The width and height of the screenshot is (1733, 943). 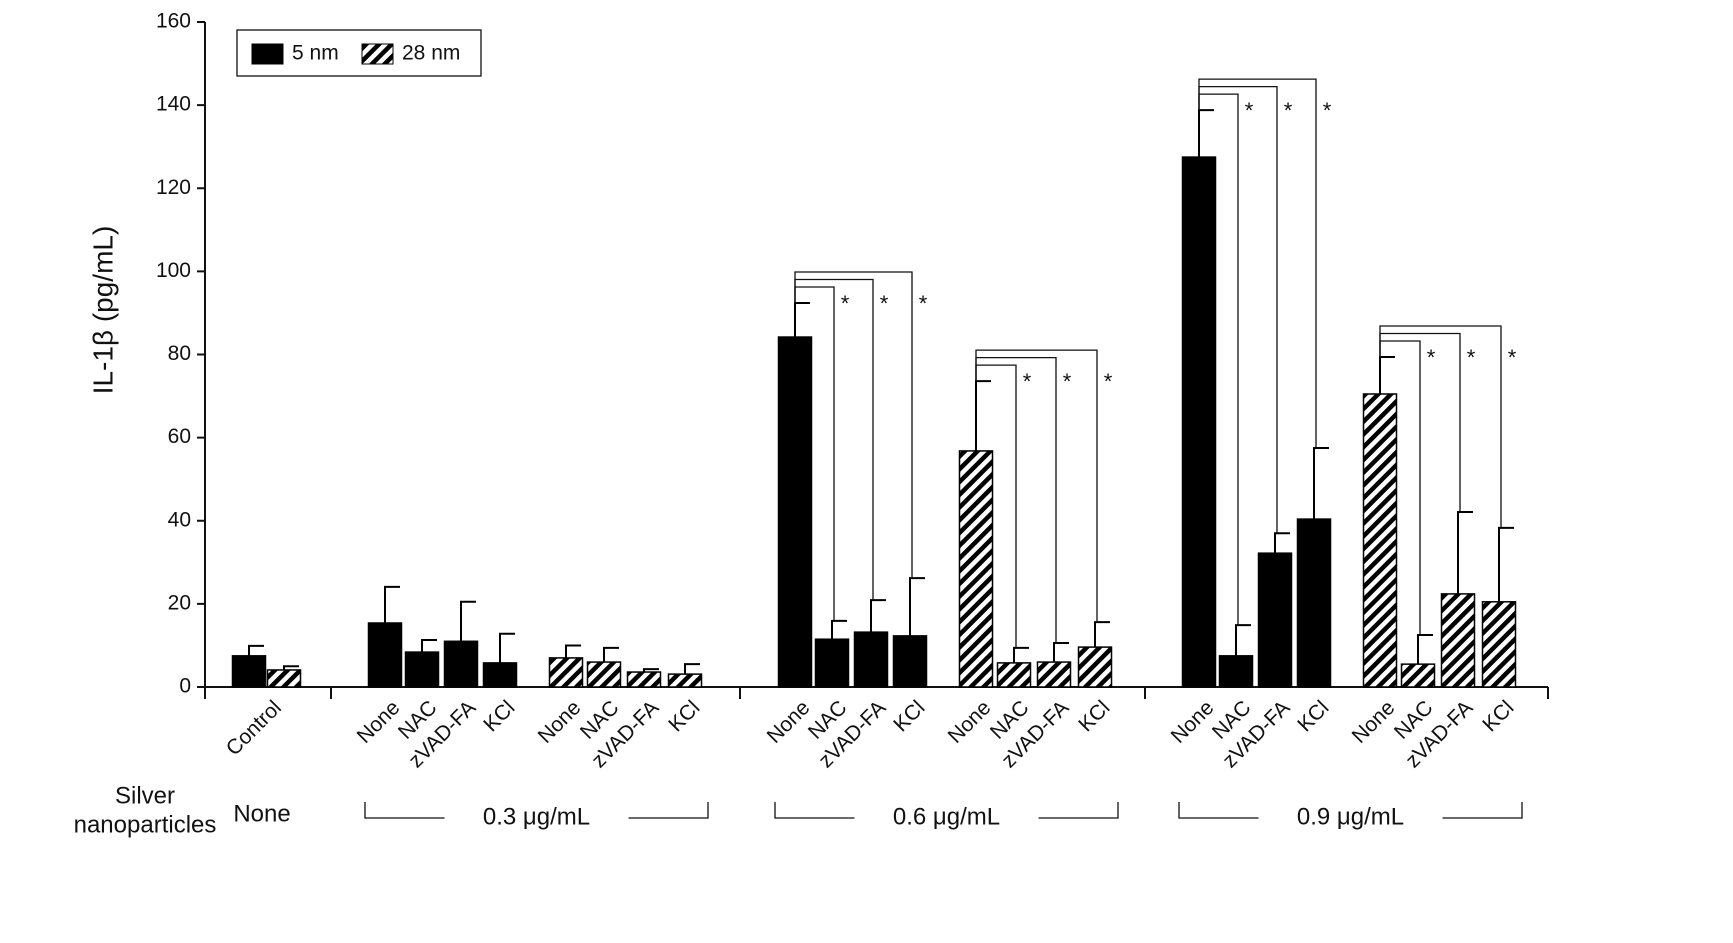 What do you see at coordinates (315, 53) in the screenshot?
I see `legend-label: 5 nm` at bounding box center [315, 53].